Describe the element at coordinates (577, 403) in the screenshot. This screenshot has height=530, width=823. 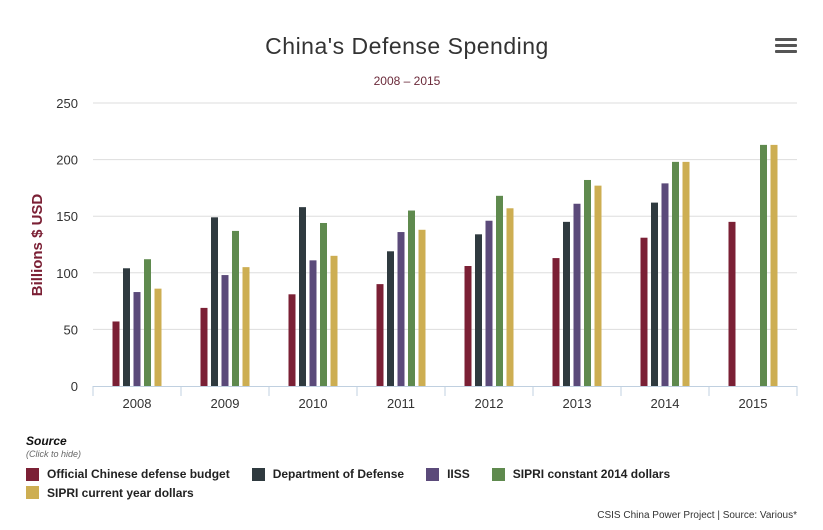
I see `x-tick-label: 2013` at that location.